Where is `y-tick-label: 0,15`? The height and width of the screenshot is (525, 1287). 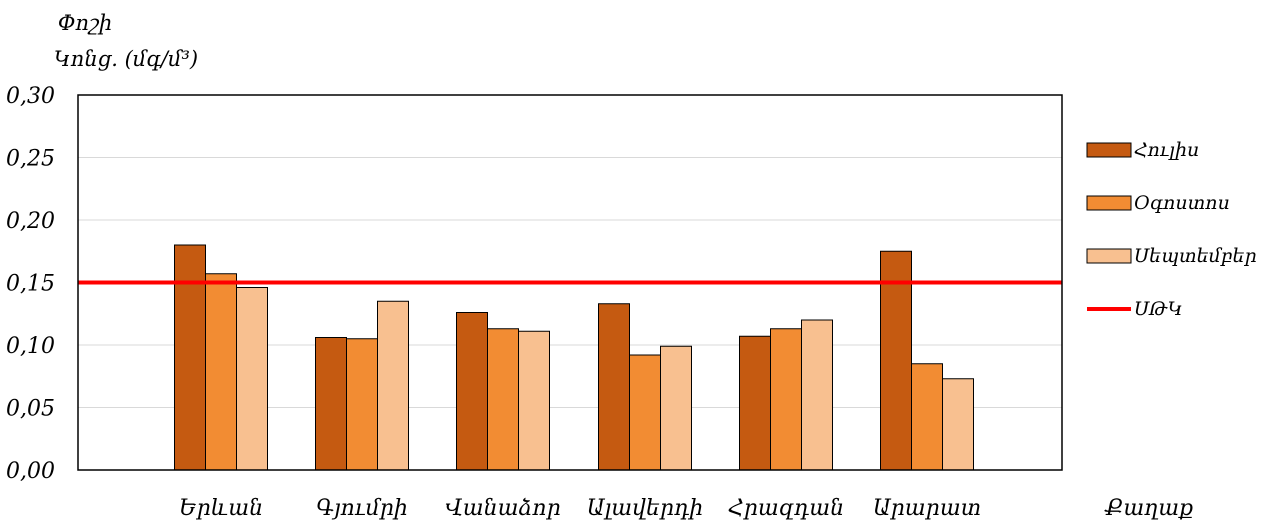 y-tick-label: 0,15 is located at coordinates (30, 284).